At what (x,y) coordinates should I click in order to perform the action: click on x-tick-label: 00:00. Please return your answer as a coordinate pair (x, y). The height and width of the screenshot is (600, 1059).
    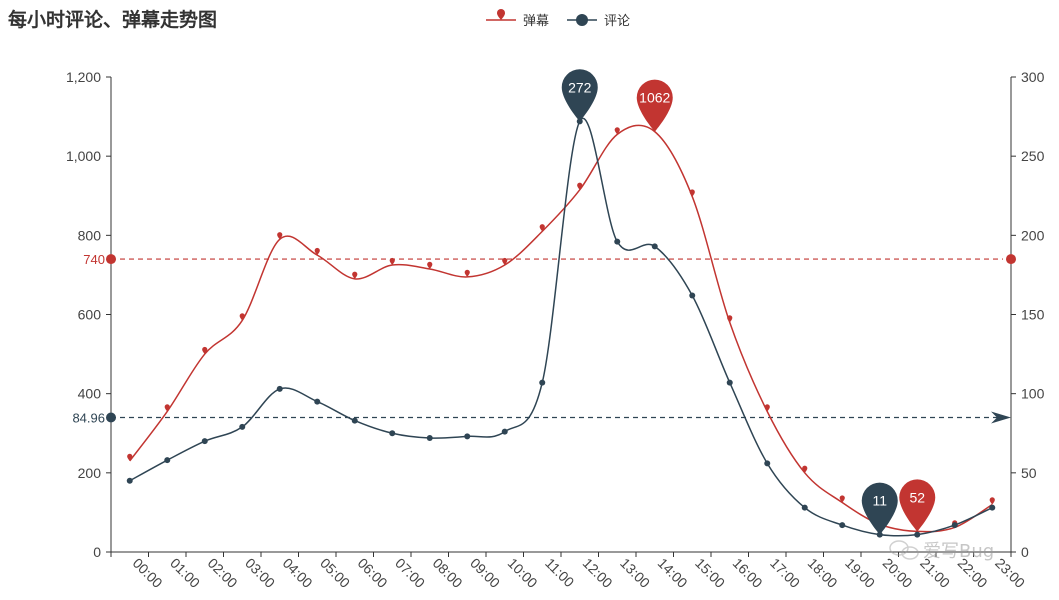
    Looking at the image, I should click on (148, 573).